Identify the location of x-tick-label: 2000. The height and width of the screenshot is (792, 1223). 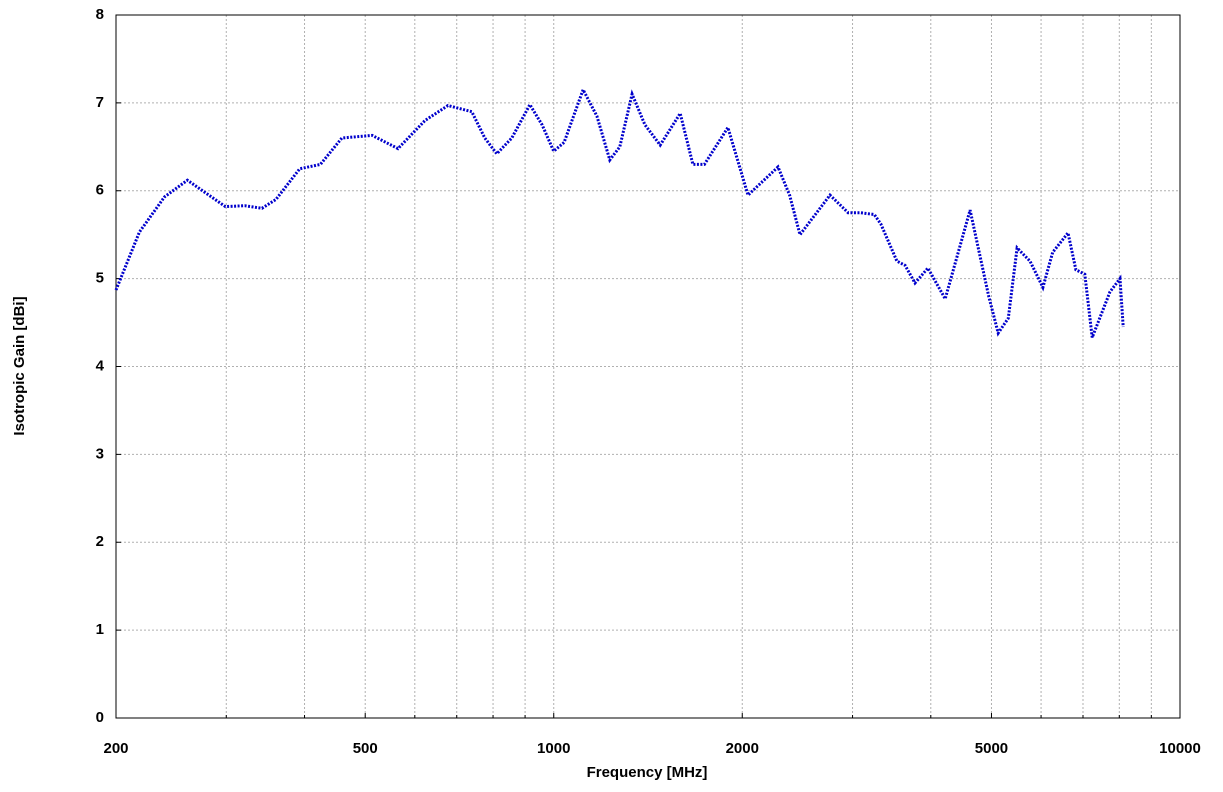
(742, 748).